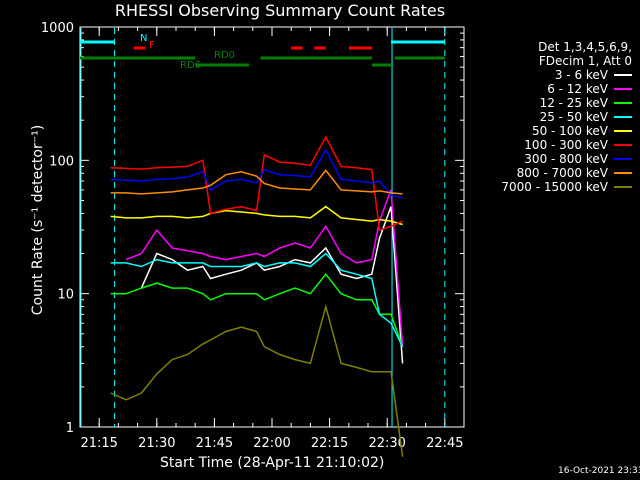 Image resolution: width=640 pixels, height=480 pixels. I want to click on x-axis-label: Start Time (28-Apr-11 21:10:02), so click(272, 463).